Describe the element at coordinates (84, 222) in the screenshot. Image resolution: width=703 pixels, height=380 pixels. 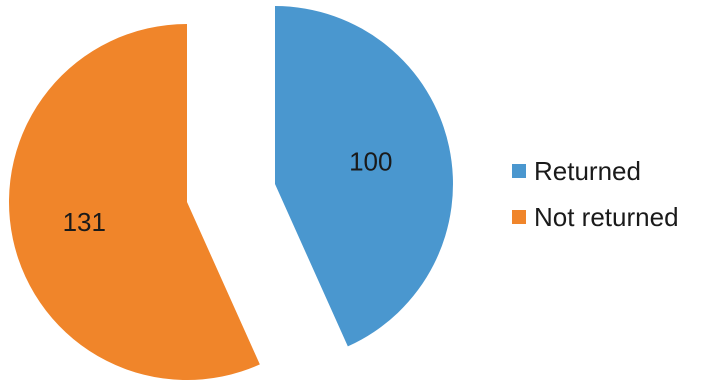
I see `data-label-not-returned: 131` at that location.